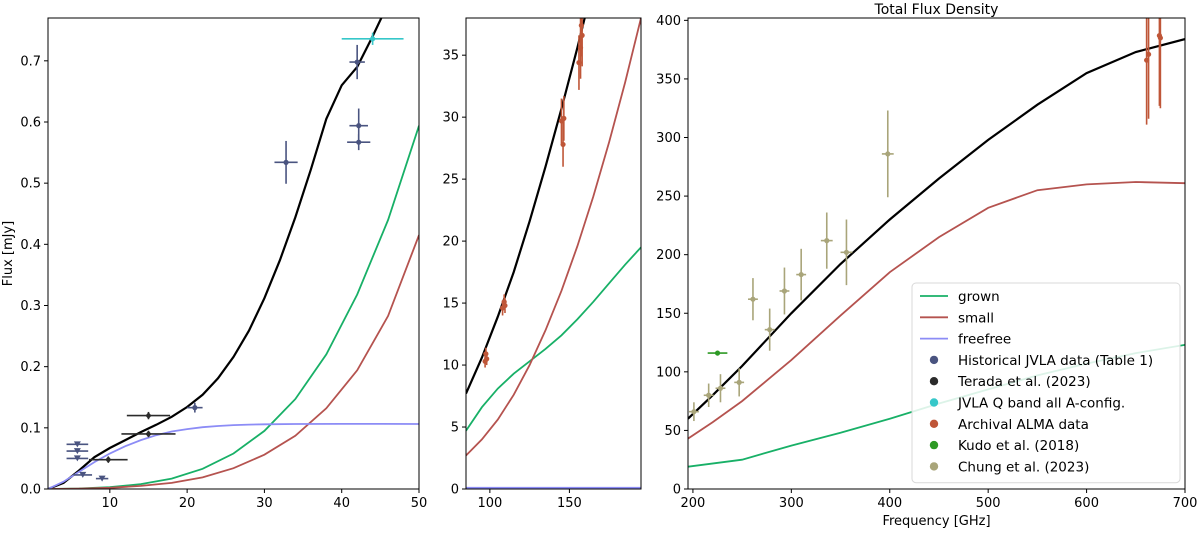 This screenshot has width=1200, height=533. What do you see at coordinates (668, 21) in the screenshot?
I see `y-tick-label: 400` at bounding box center [668, 21].